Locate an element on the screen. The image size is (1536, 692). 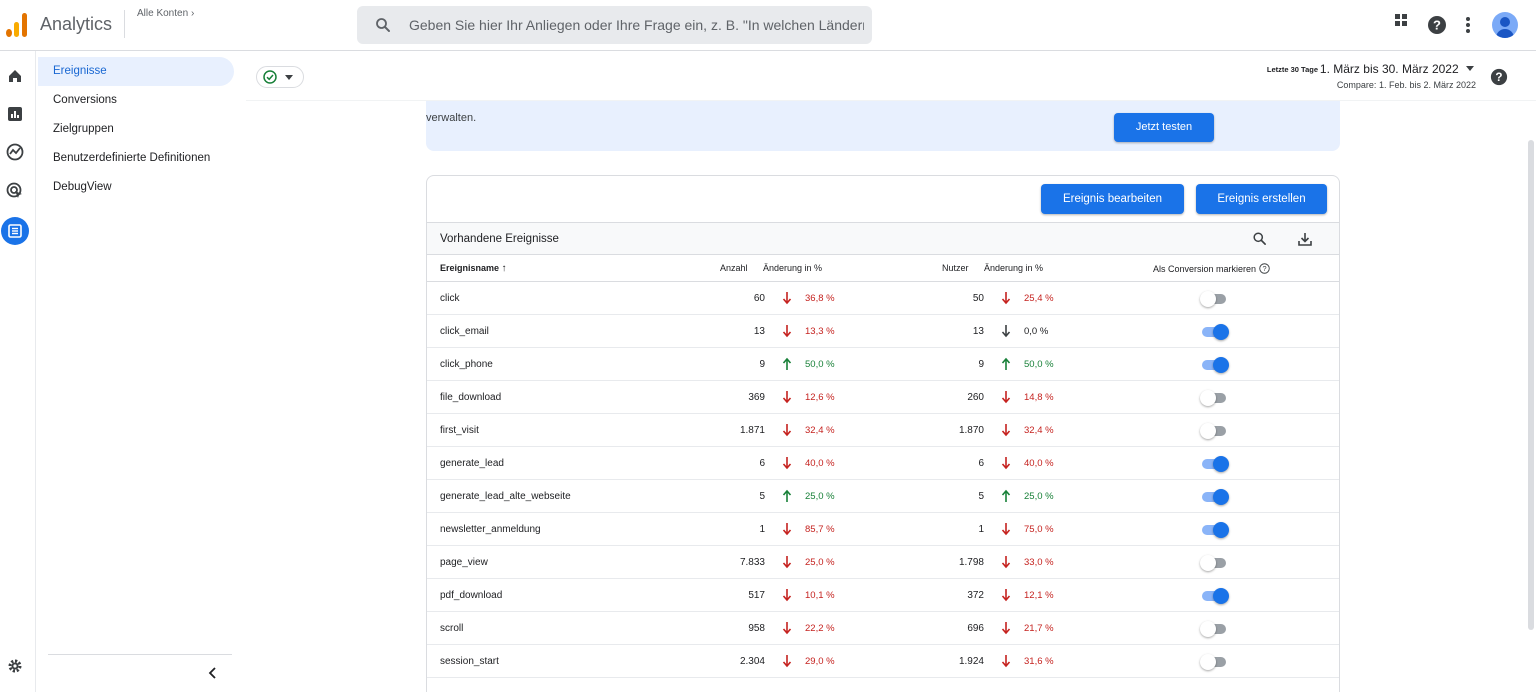
event-name: newsletter_anmeldung is located at coordinates (490, 529).